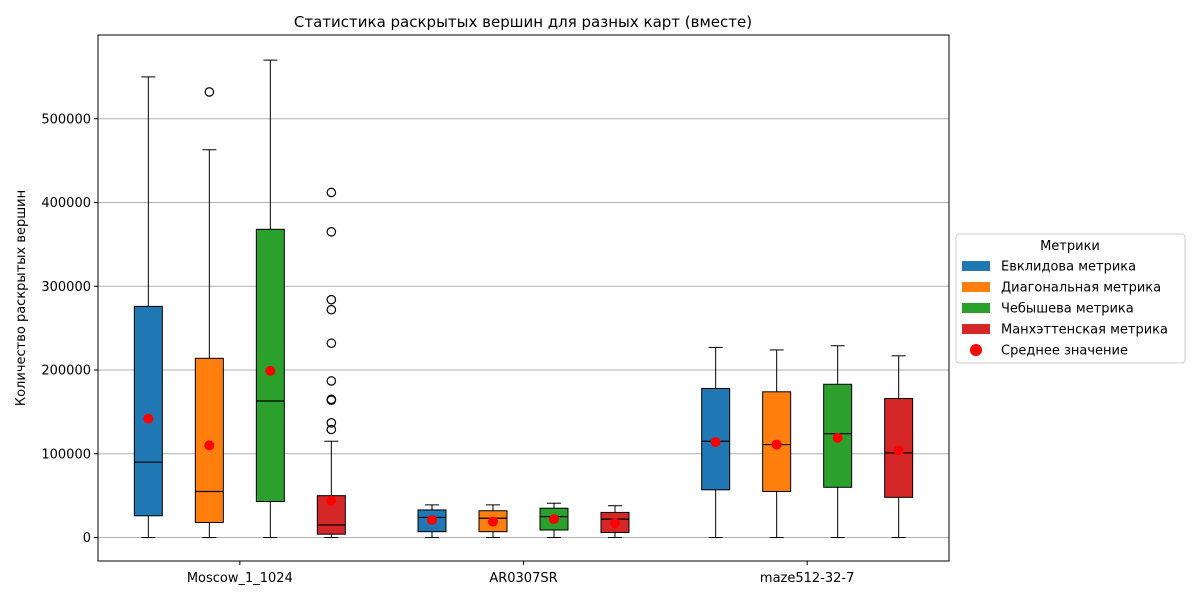 Image resolution: width=1200 pixels, height=600 pixels. I want to click on x-axis-ticks: Moscow_1_1024 AR0307SR maze512-32-7, so click(520, 573).